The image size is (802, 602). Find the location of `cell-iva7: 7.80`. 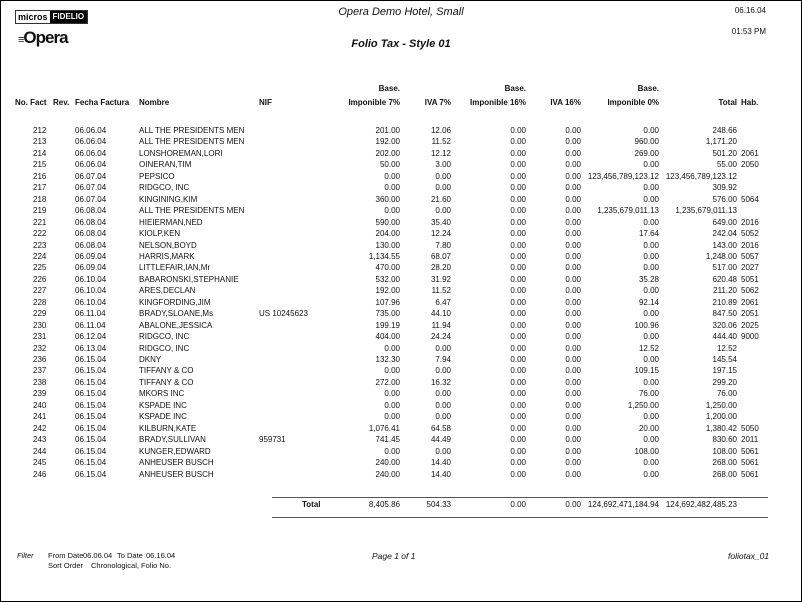

cell-iva7: 7.80 is located at coordinates (443, 245).